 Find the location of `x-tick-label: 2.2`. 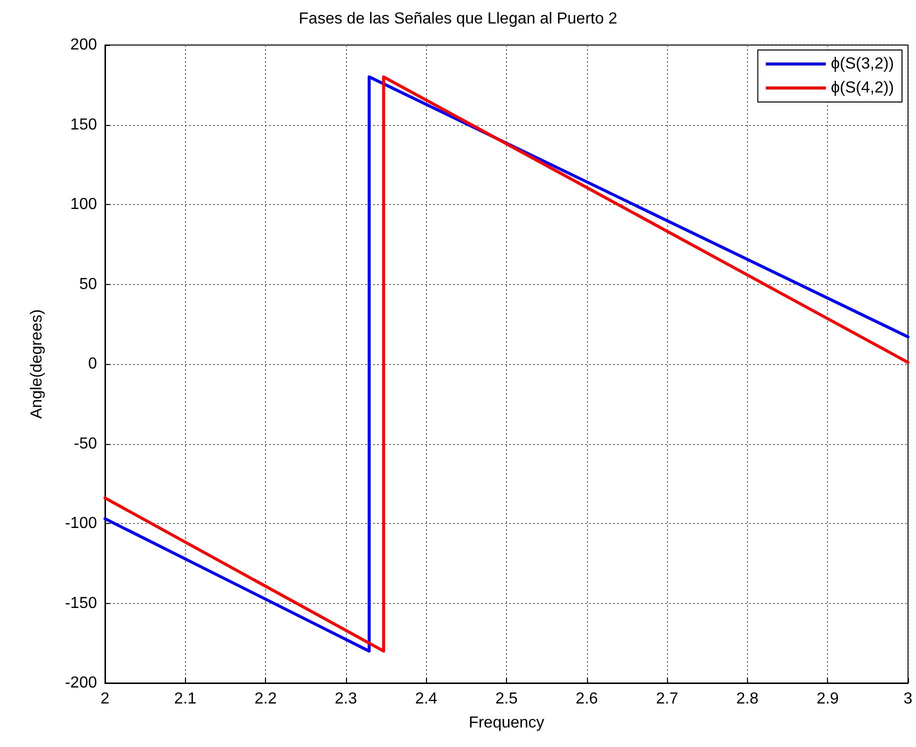

x-tick-label: 2.2 is located at coordinates (265, 699).